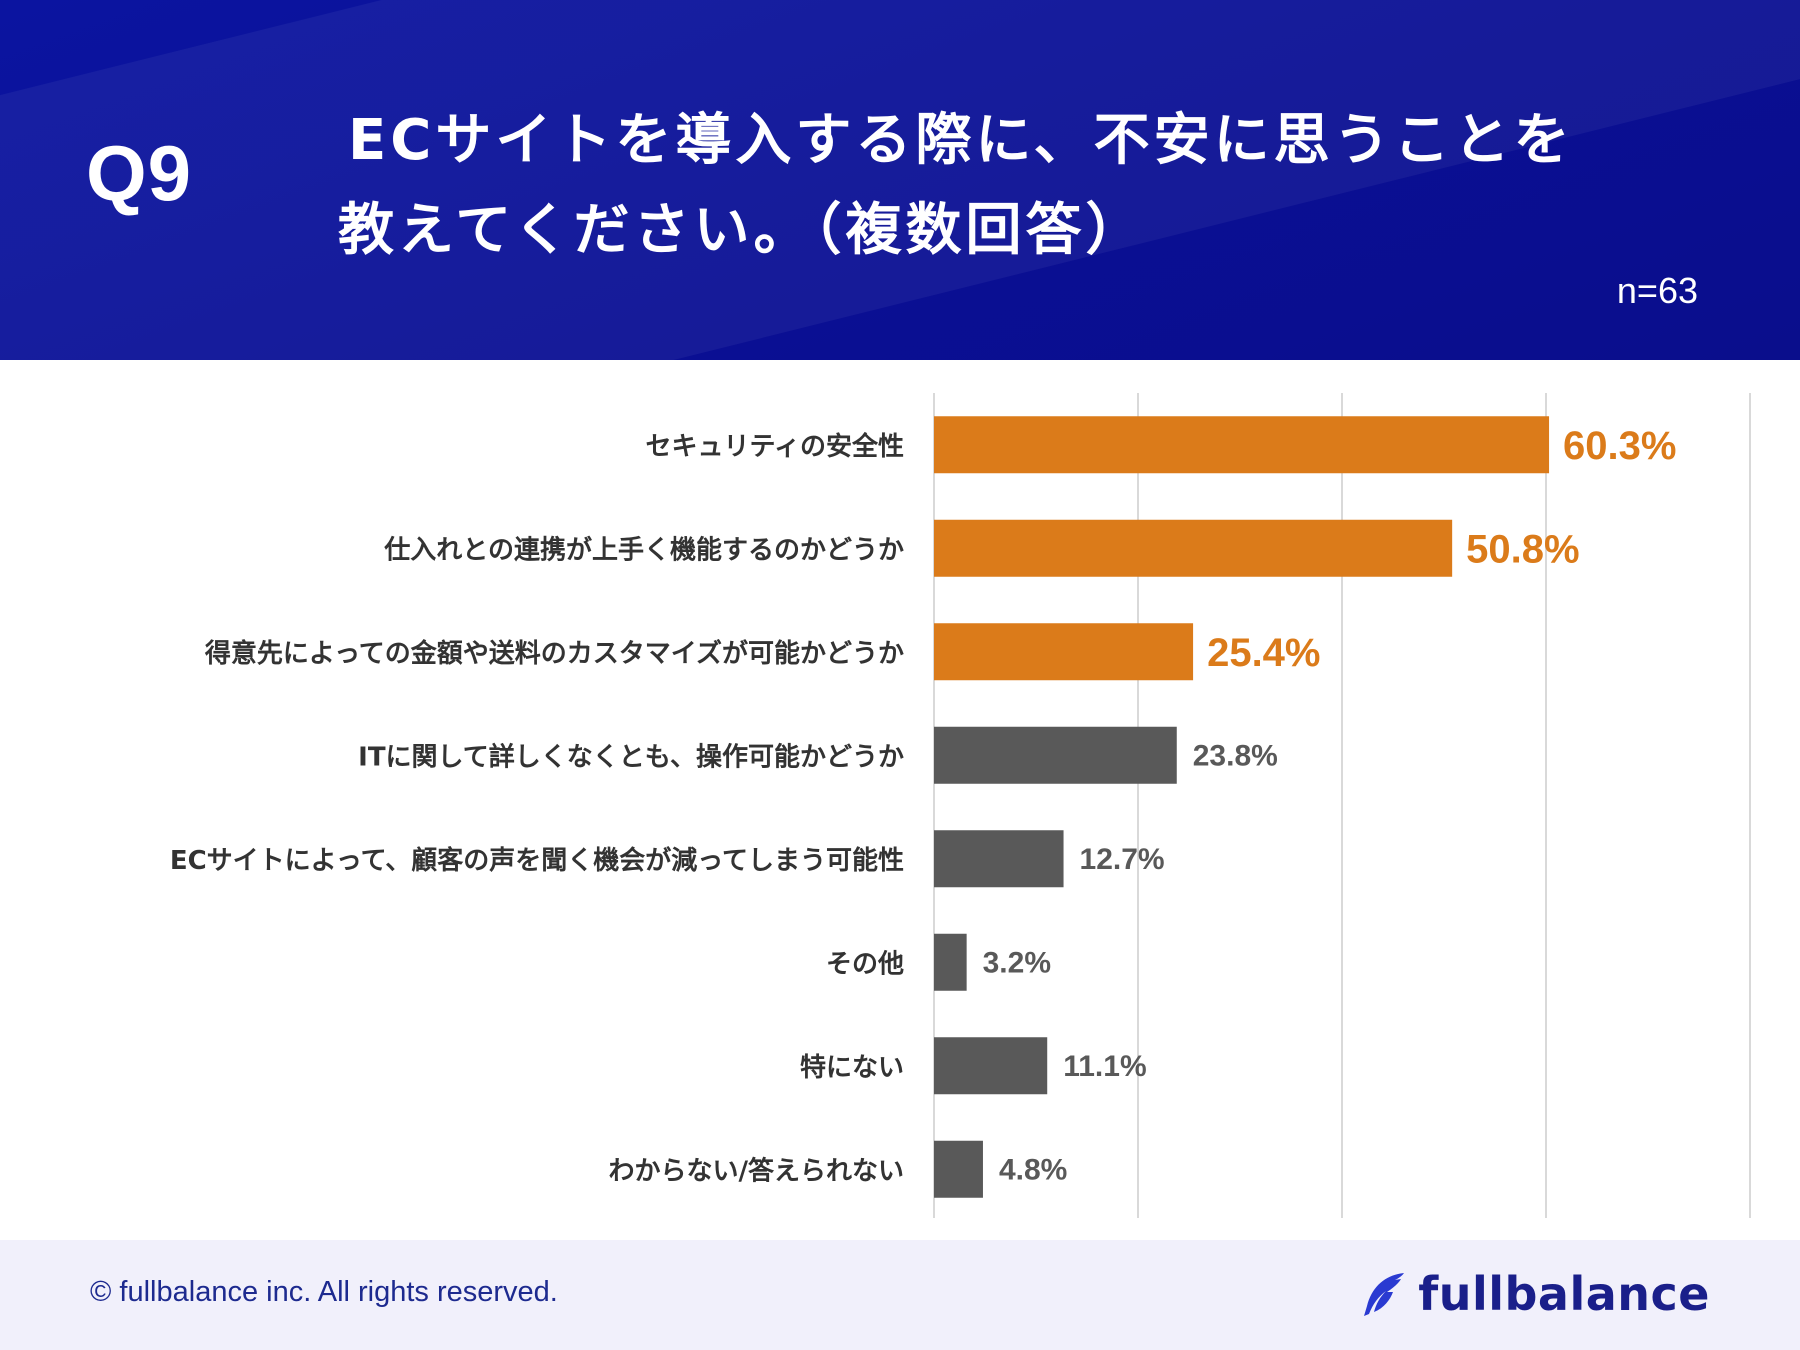  I want to click on question-number: Q9, so click(139, 173).